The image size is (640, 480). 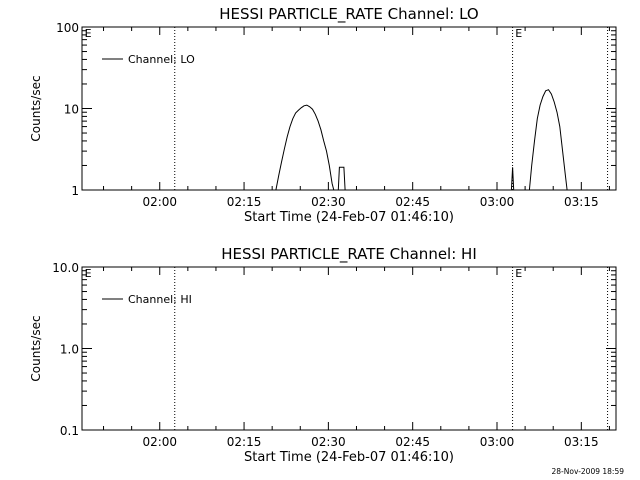 I want to click on y-tick-label: 0.1, so click(x=69, y=431).